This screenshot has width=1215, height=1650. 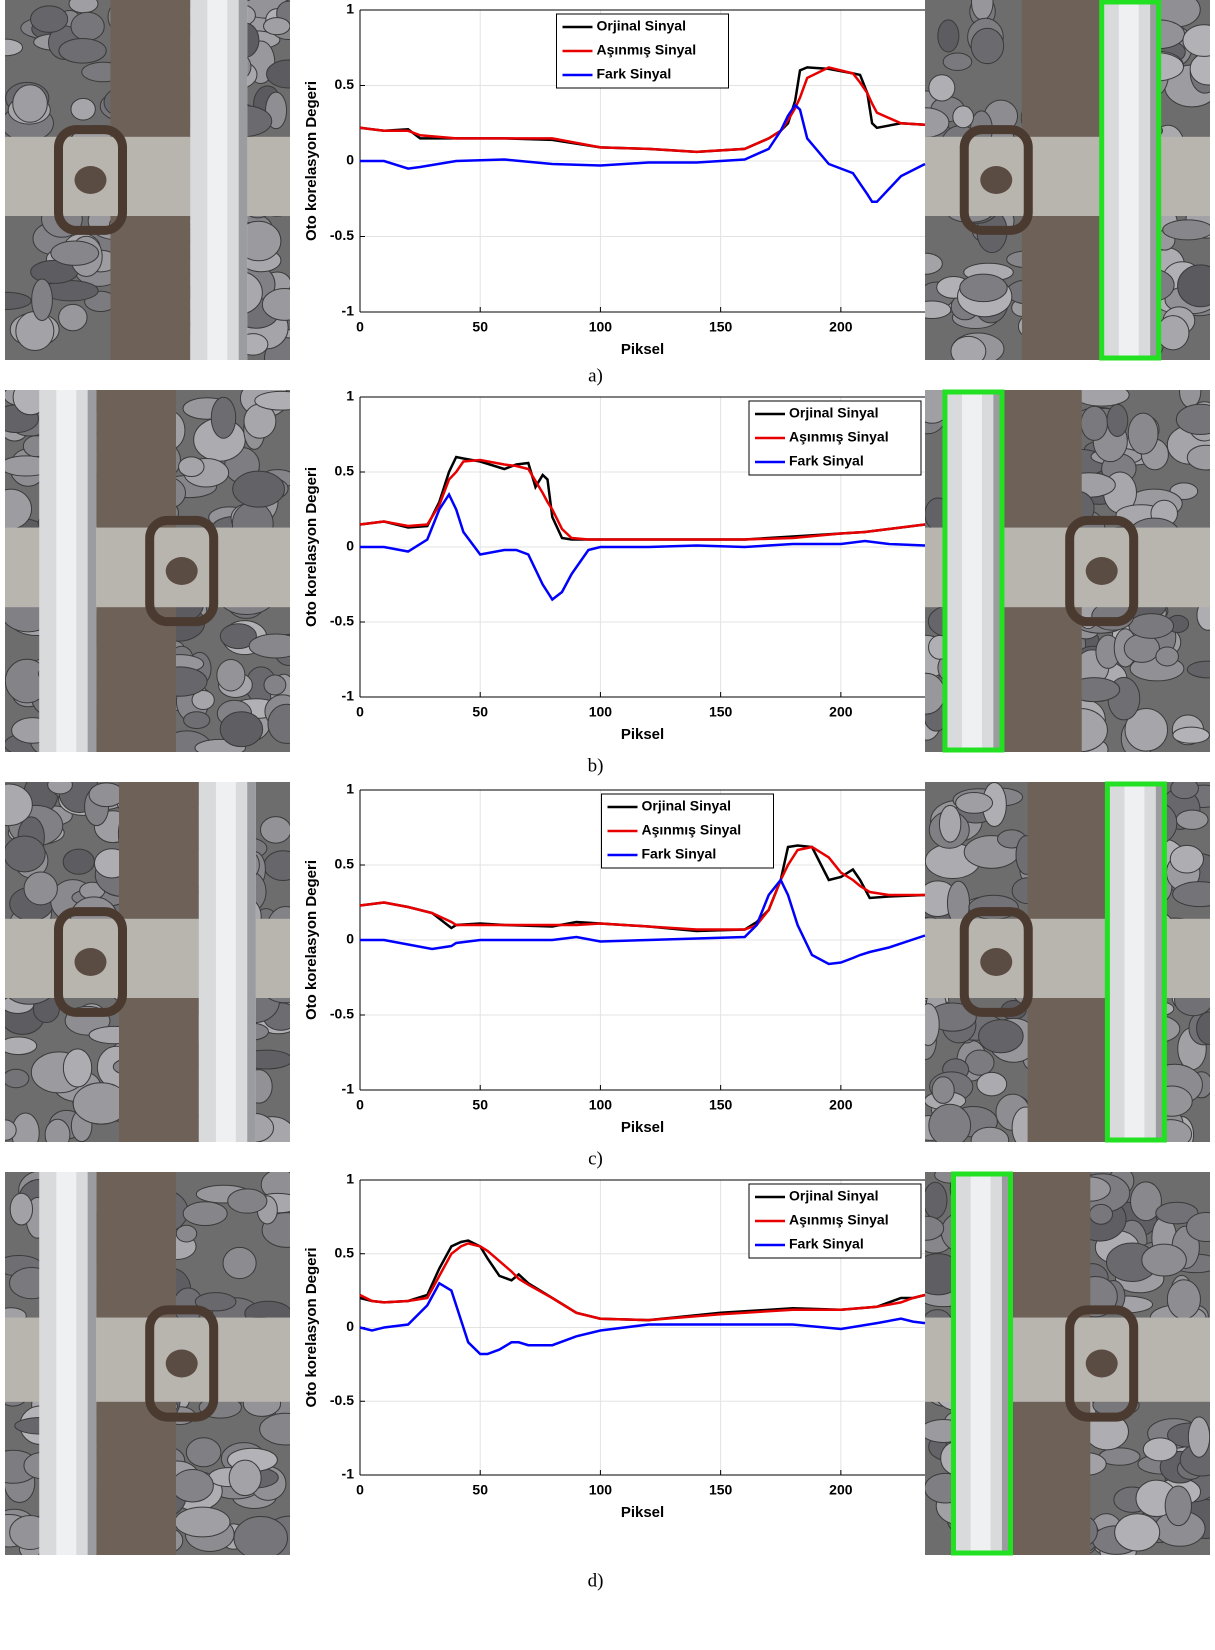 I want to click on y-tick-label: -0.5, so click(x=342, y=235).